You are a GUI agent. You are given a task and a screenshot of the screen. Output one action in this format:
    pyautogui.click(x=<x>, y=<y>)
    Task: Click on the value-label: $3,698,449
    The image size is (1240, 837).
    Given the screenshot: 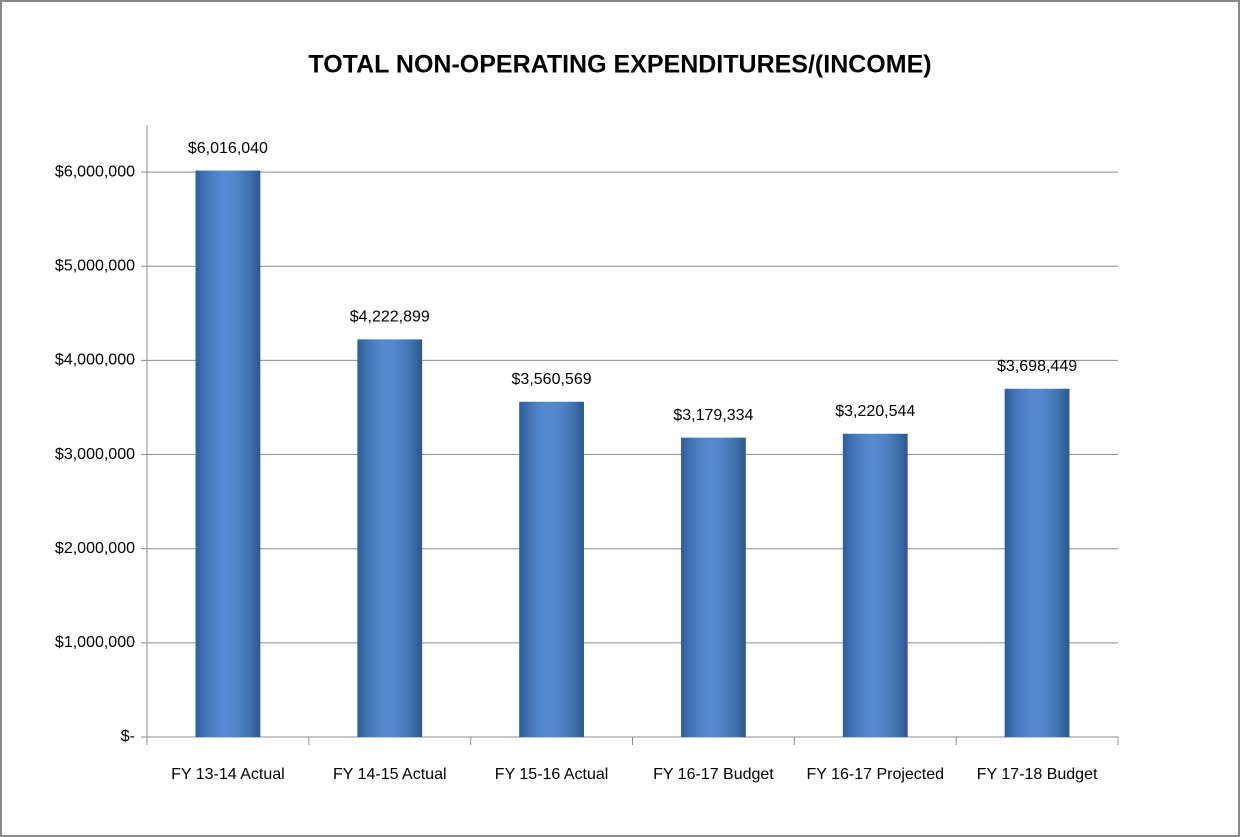 What is the action you would take?
    pyautogui.click(x=1037, y=366)
    